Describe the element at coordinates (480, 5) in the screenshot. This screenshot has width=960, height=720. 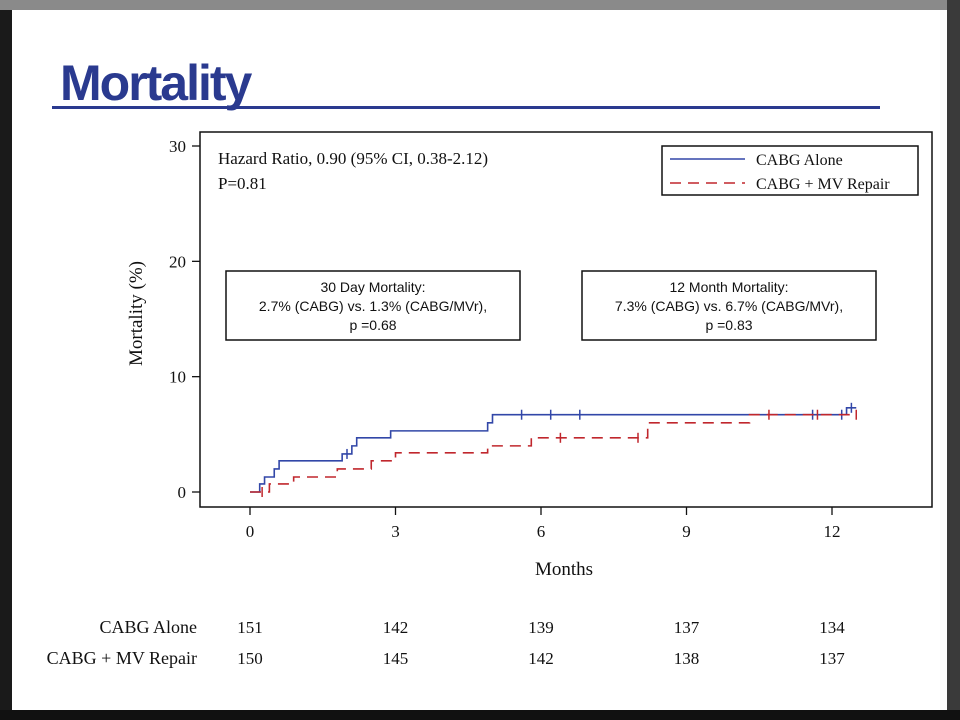
I see `top-frame-bar` at that location.